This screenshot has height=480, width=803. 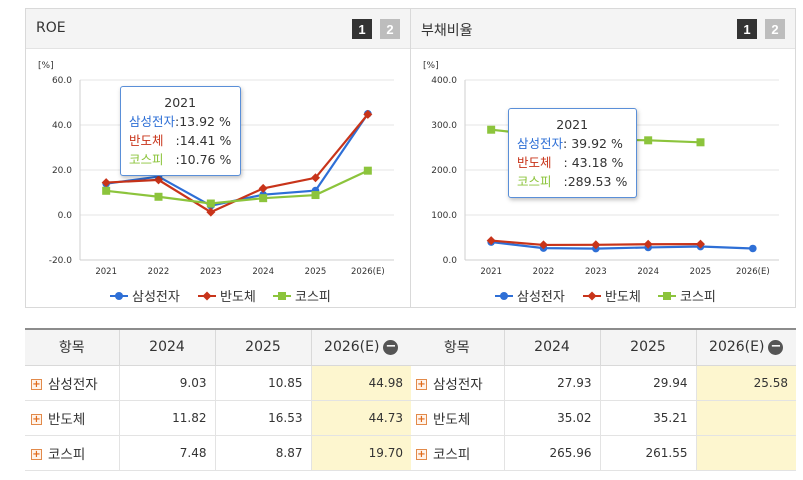 What do you see at coordinates (541, 297) in the screenshot?
I see `legend-label: 삼성전자` at bounding box center [541, 297].